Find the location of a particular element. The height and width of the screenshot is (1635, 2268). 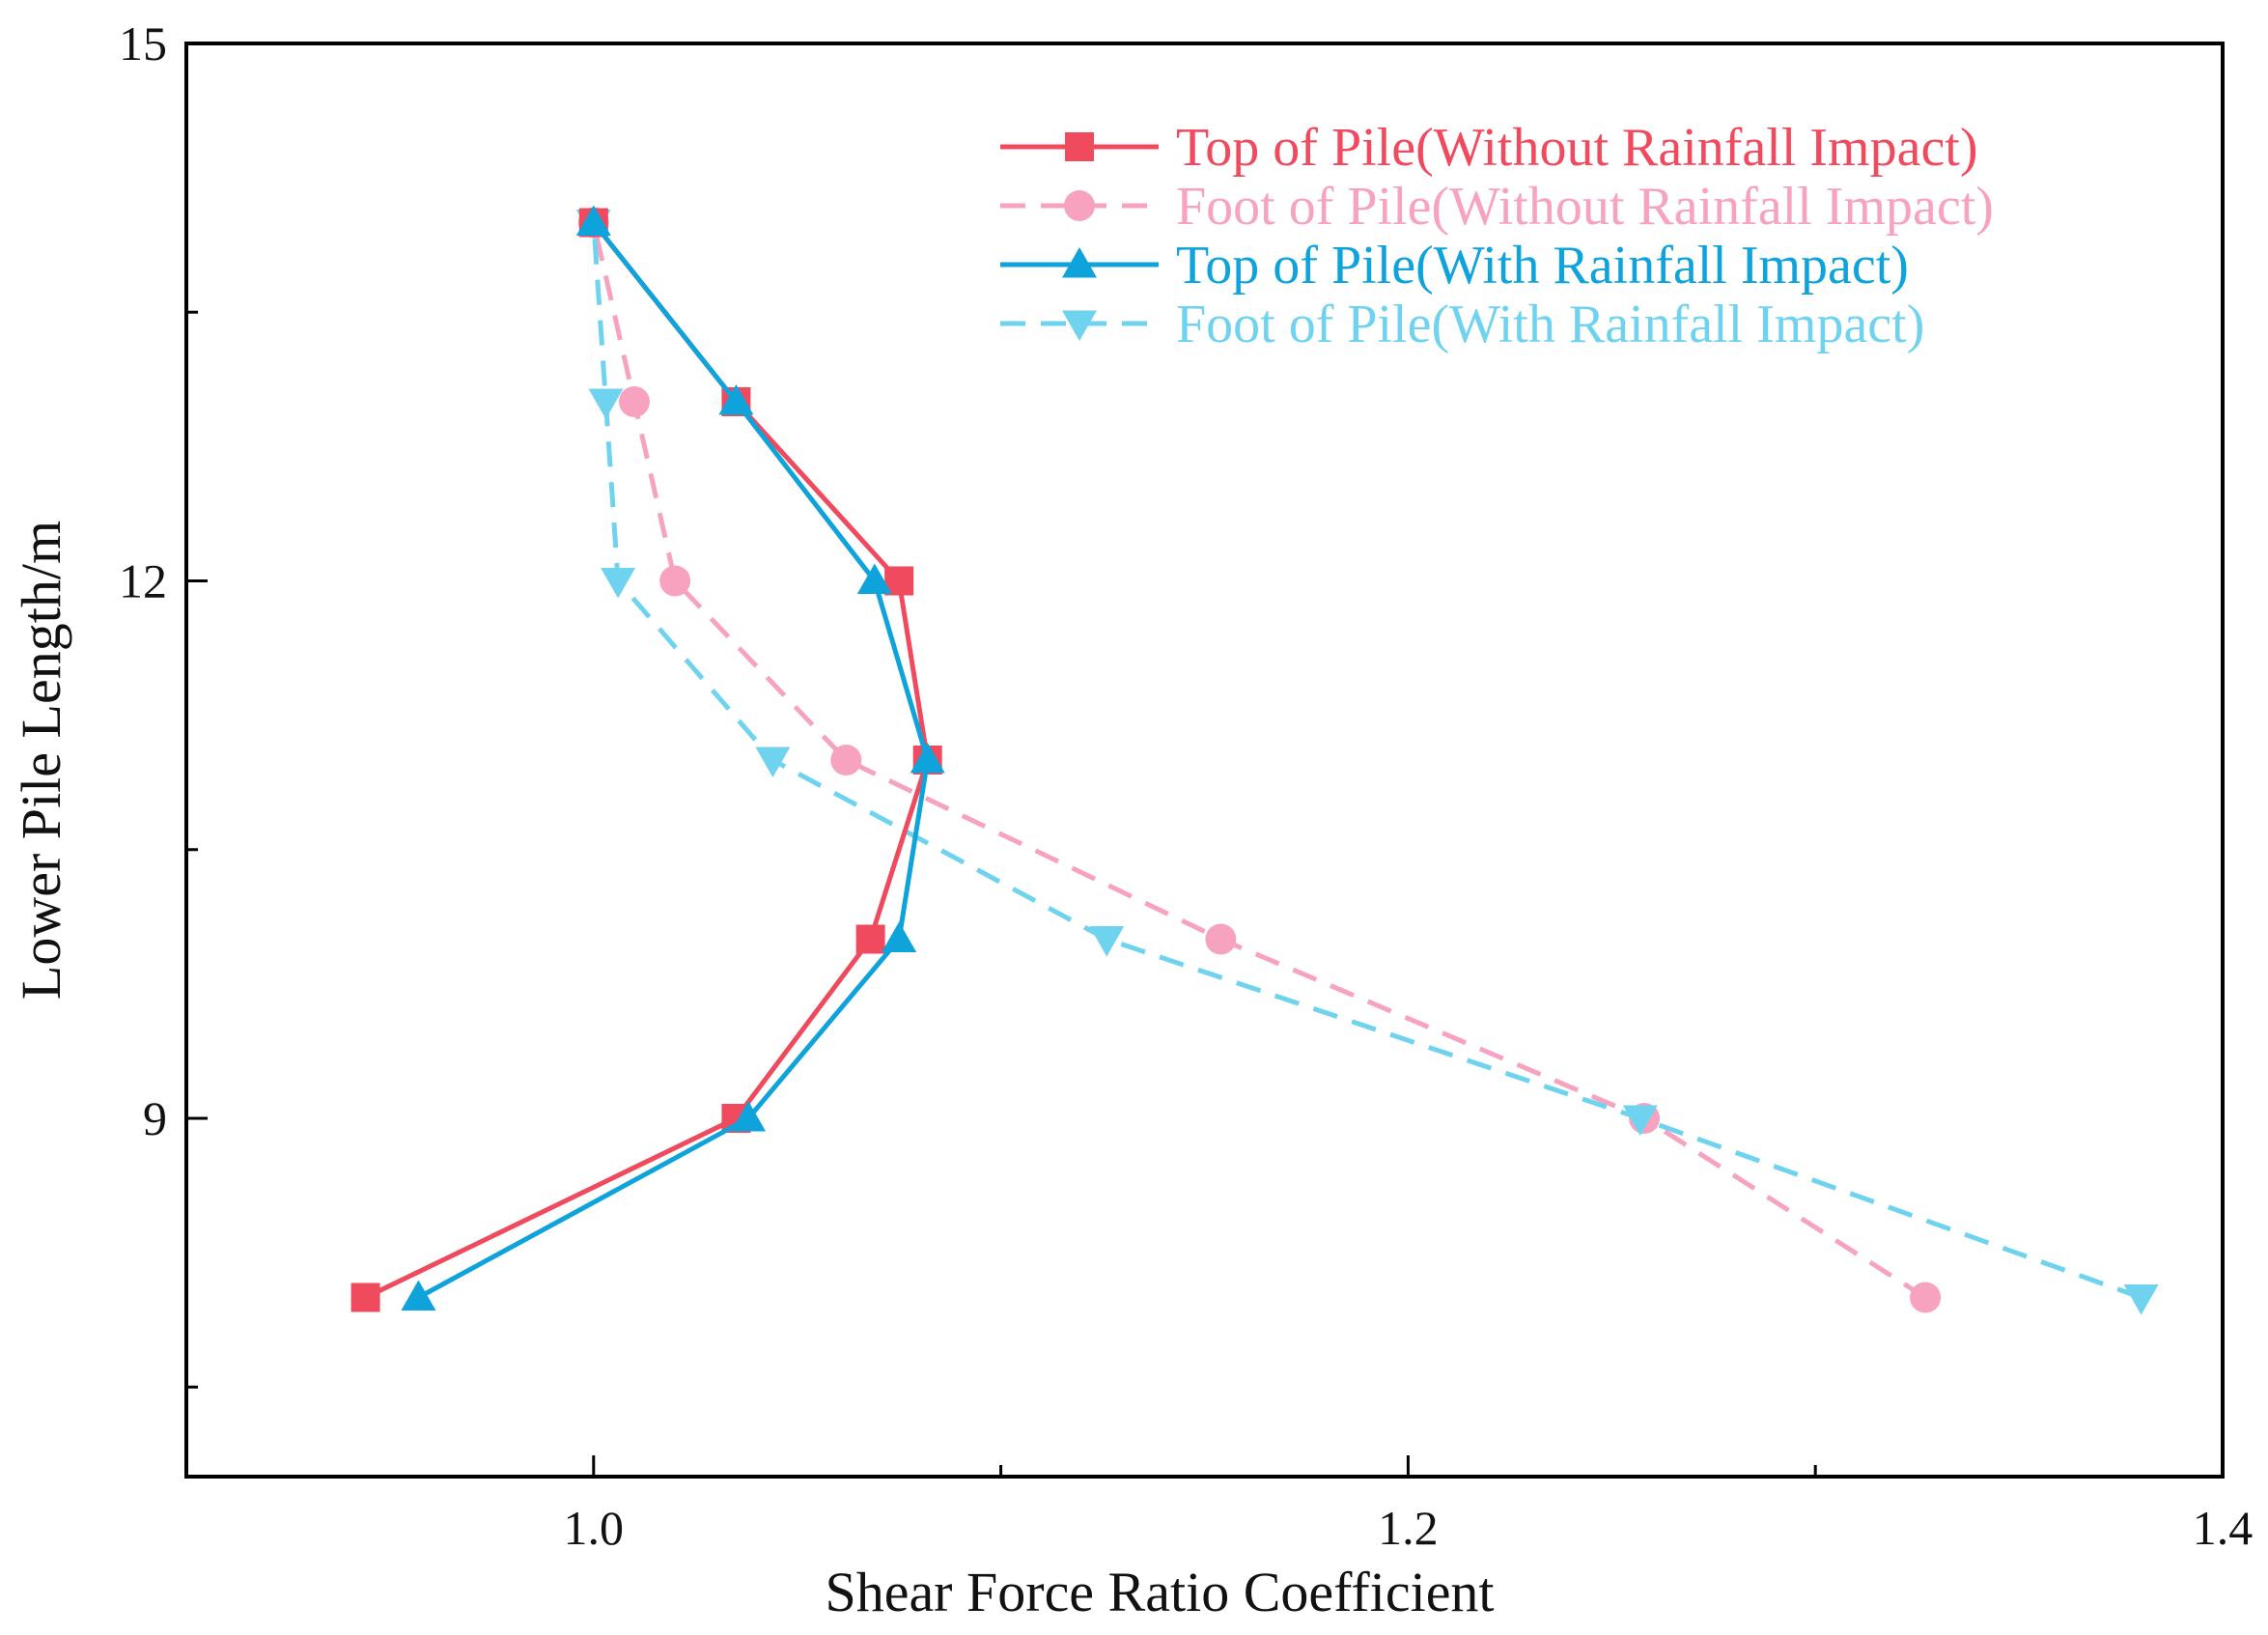

y-tick-label: 15 is located at coordinates (143, 43).